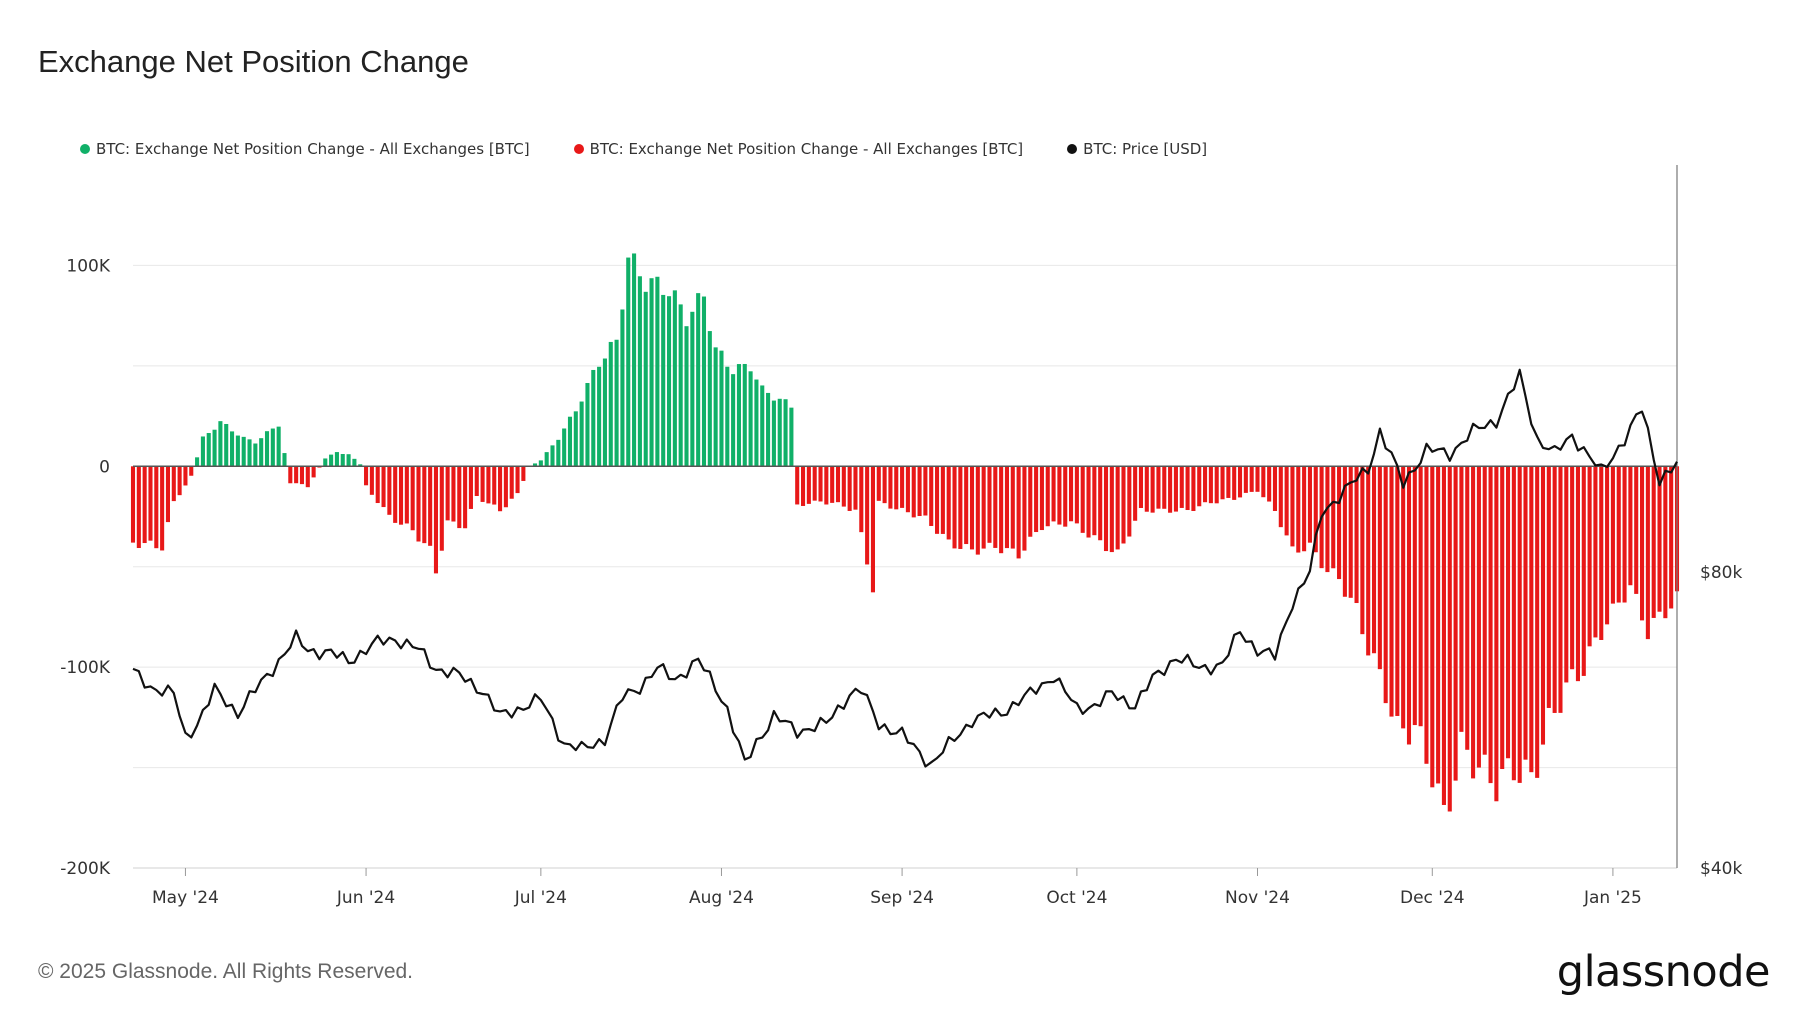 Image resolution: width=1800 pixels, height=1013 pixels. What do you see at coordinates (253, 61) in the screenshot?
I see `page-title: Exchange Net Position Change` at bounding box center [253, 61].